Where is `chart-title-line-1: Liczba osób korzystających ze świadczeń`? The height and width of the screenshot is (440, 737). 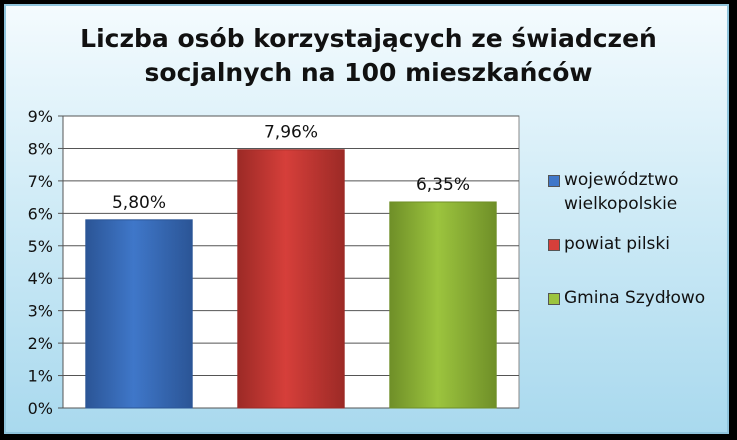 chart-title-line-1: Liczba osób korzystających ze świadczeń is located at coordinates (368, 38).